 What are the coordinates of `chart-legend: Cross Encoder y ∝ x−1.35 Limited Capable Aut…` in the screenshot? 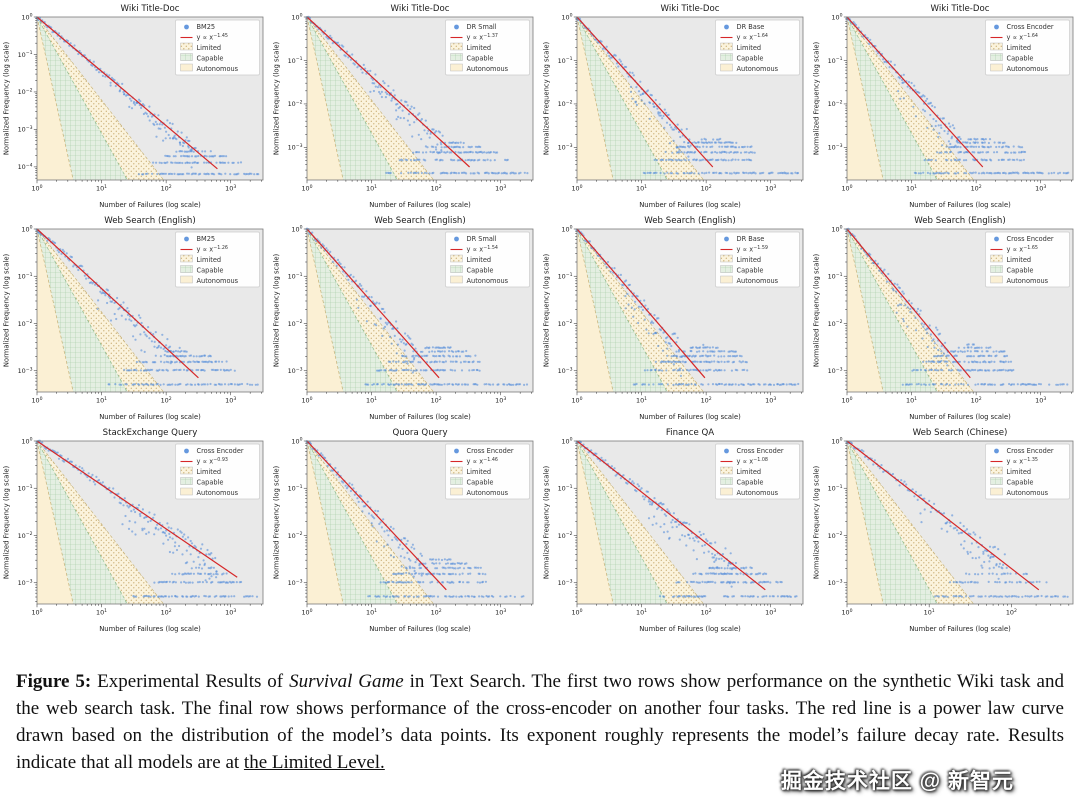 It's located at (1027, 471).